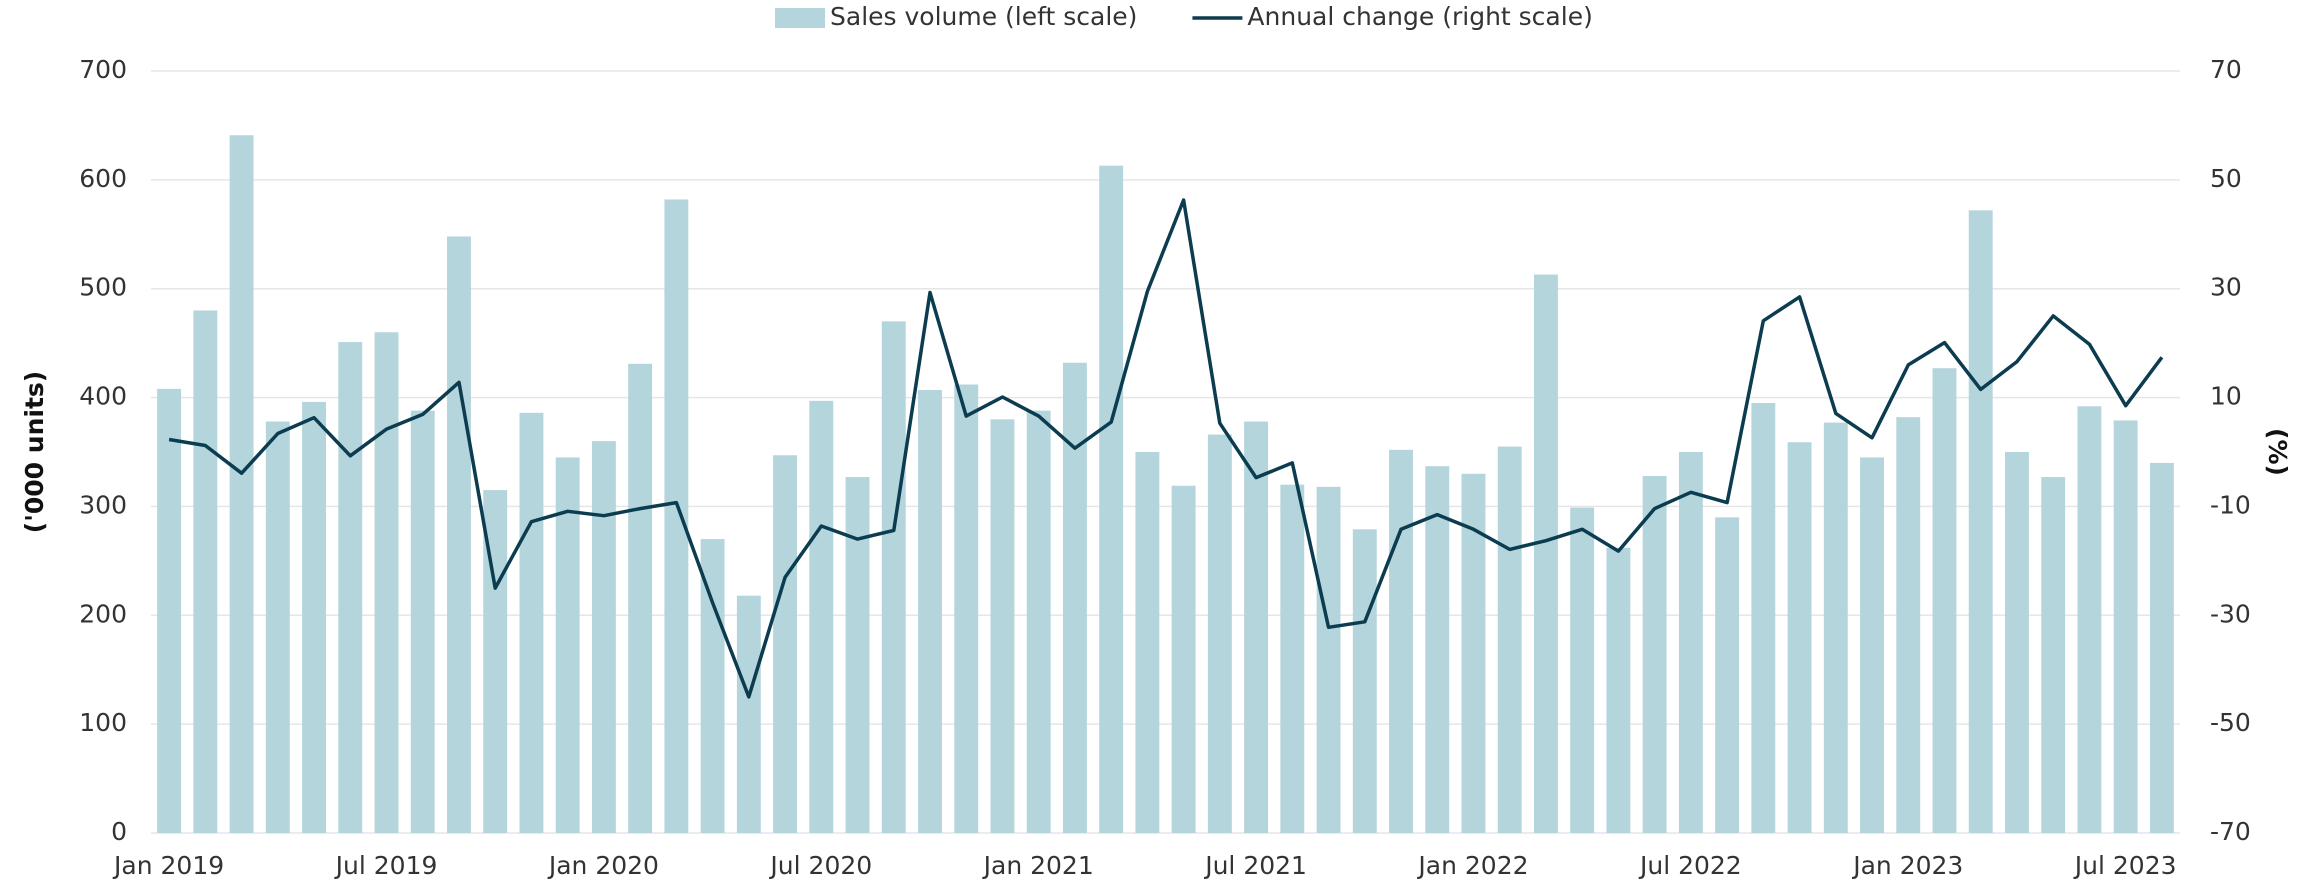 The height and width of the screenshot is (879, 2305). Describe the element at coordinates (820, 865) in the screenshot. I see `x-tick-label: Jul 2020` at that location.